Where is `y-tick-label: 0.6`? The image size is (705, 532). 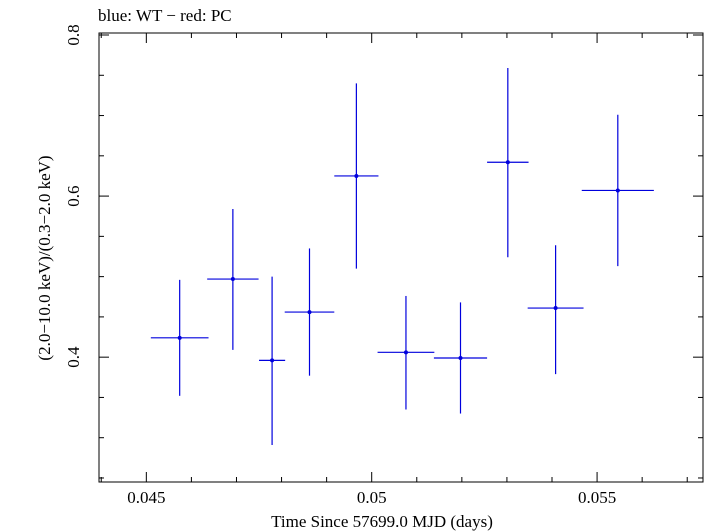 y-tick-label: 0.6 is located at coordinates (73, 195).